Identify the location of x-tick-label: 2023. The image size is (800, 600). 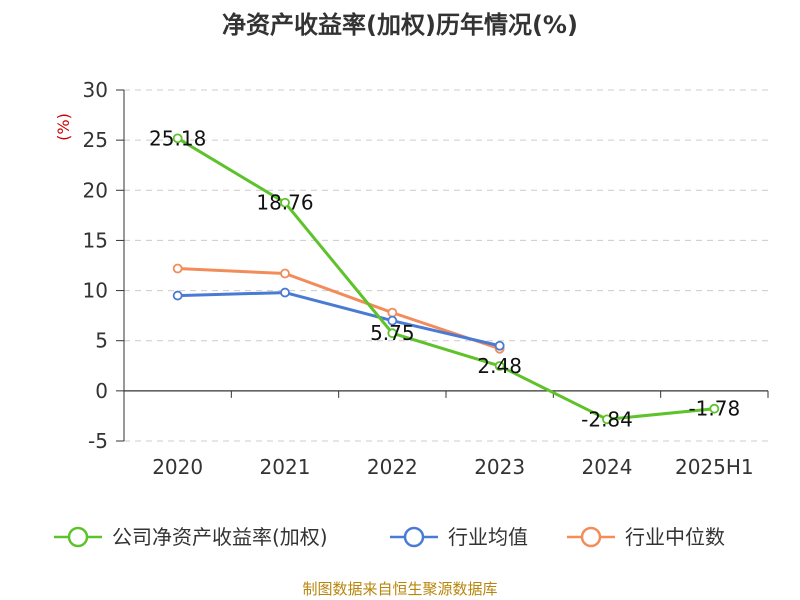
(499, 467).